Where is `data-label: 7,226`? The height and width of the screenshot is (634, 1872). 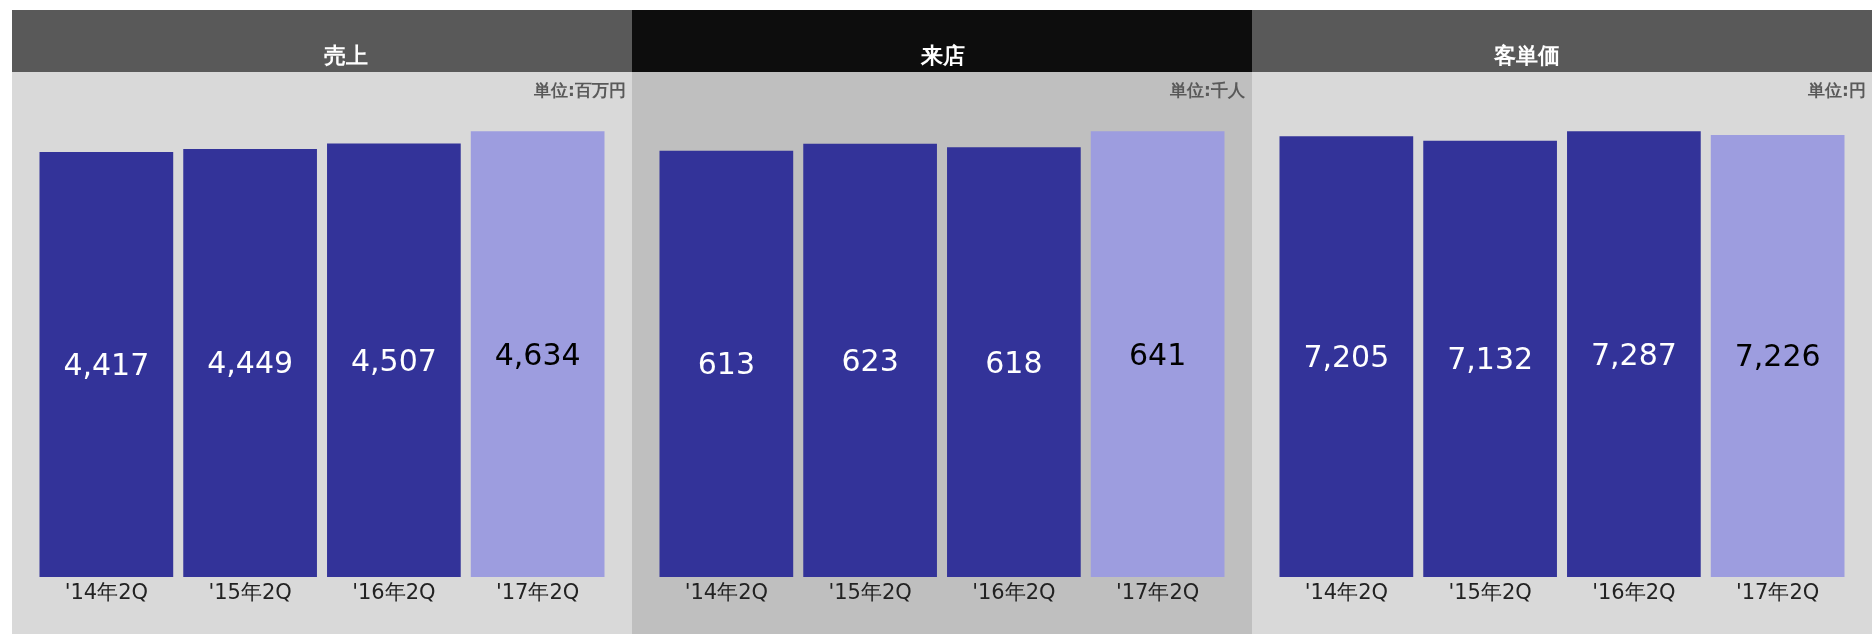
data-label: 7,226 is located at coordinates (1777, 356).